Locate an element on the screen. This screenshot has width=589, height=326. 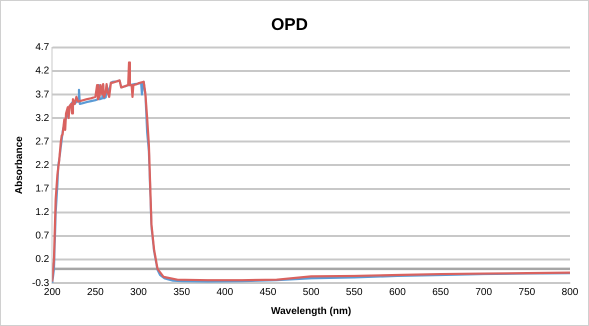
y-tick-label: 4.2 is located at coordinates (42, 71).